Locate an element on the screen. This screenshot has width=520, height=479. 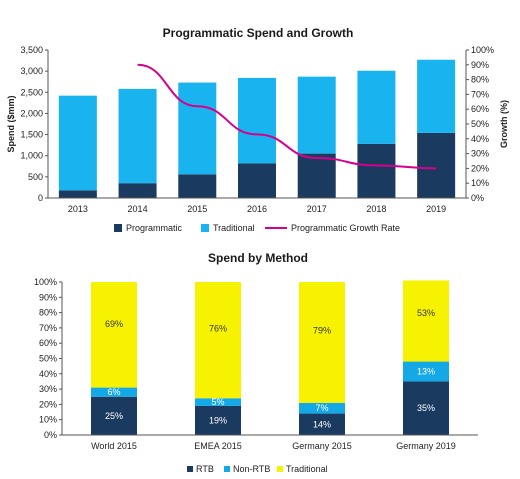
data-label-rtb: 35% is located at coordinates (426, 408).